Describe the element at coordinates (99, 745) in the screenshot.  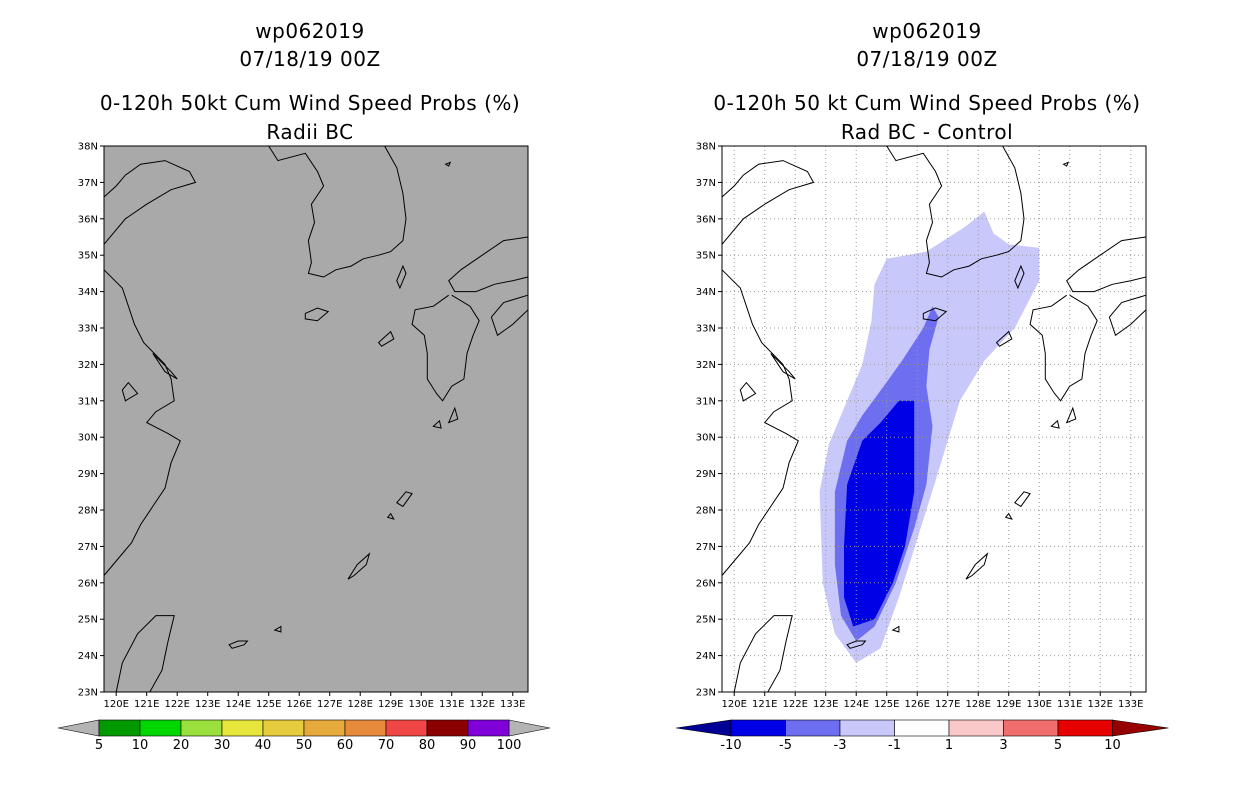
I see `colorbar-label: 5` at that location.